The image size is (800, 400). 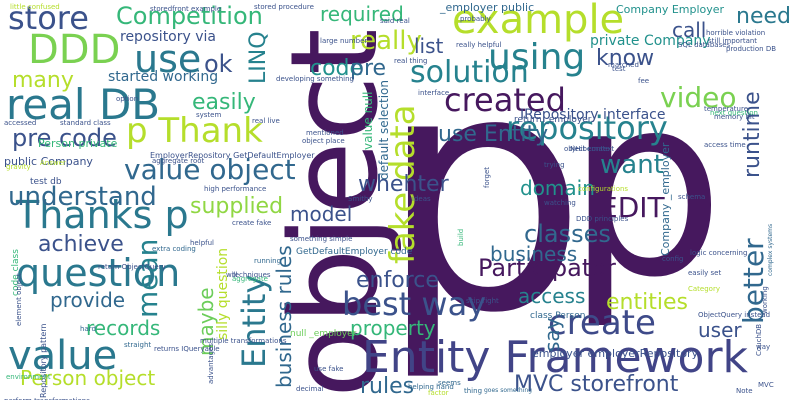 What do you see at coordinates (725, 145) in the screenshot?
I see `cloud-word: access time` at bounding box center [725, 145].